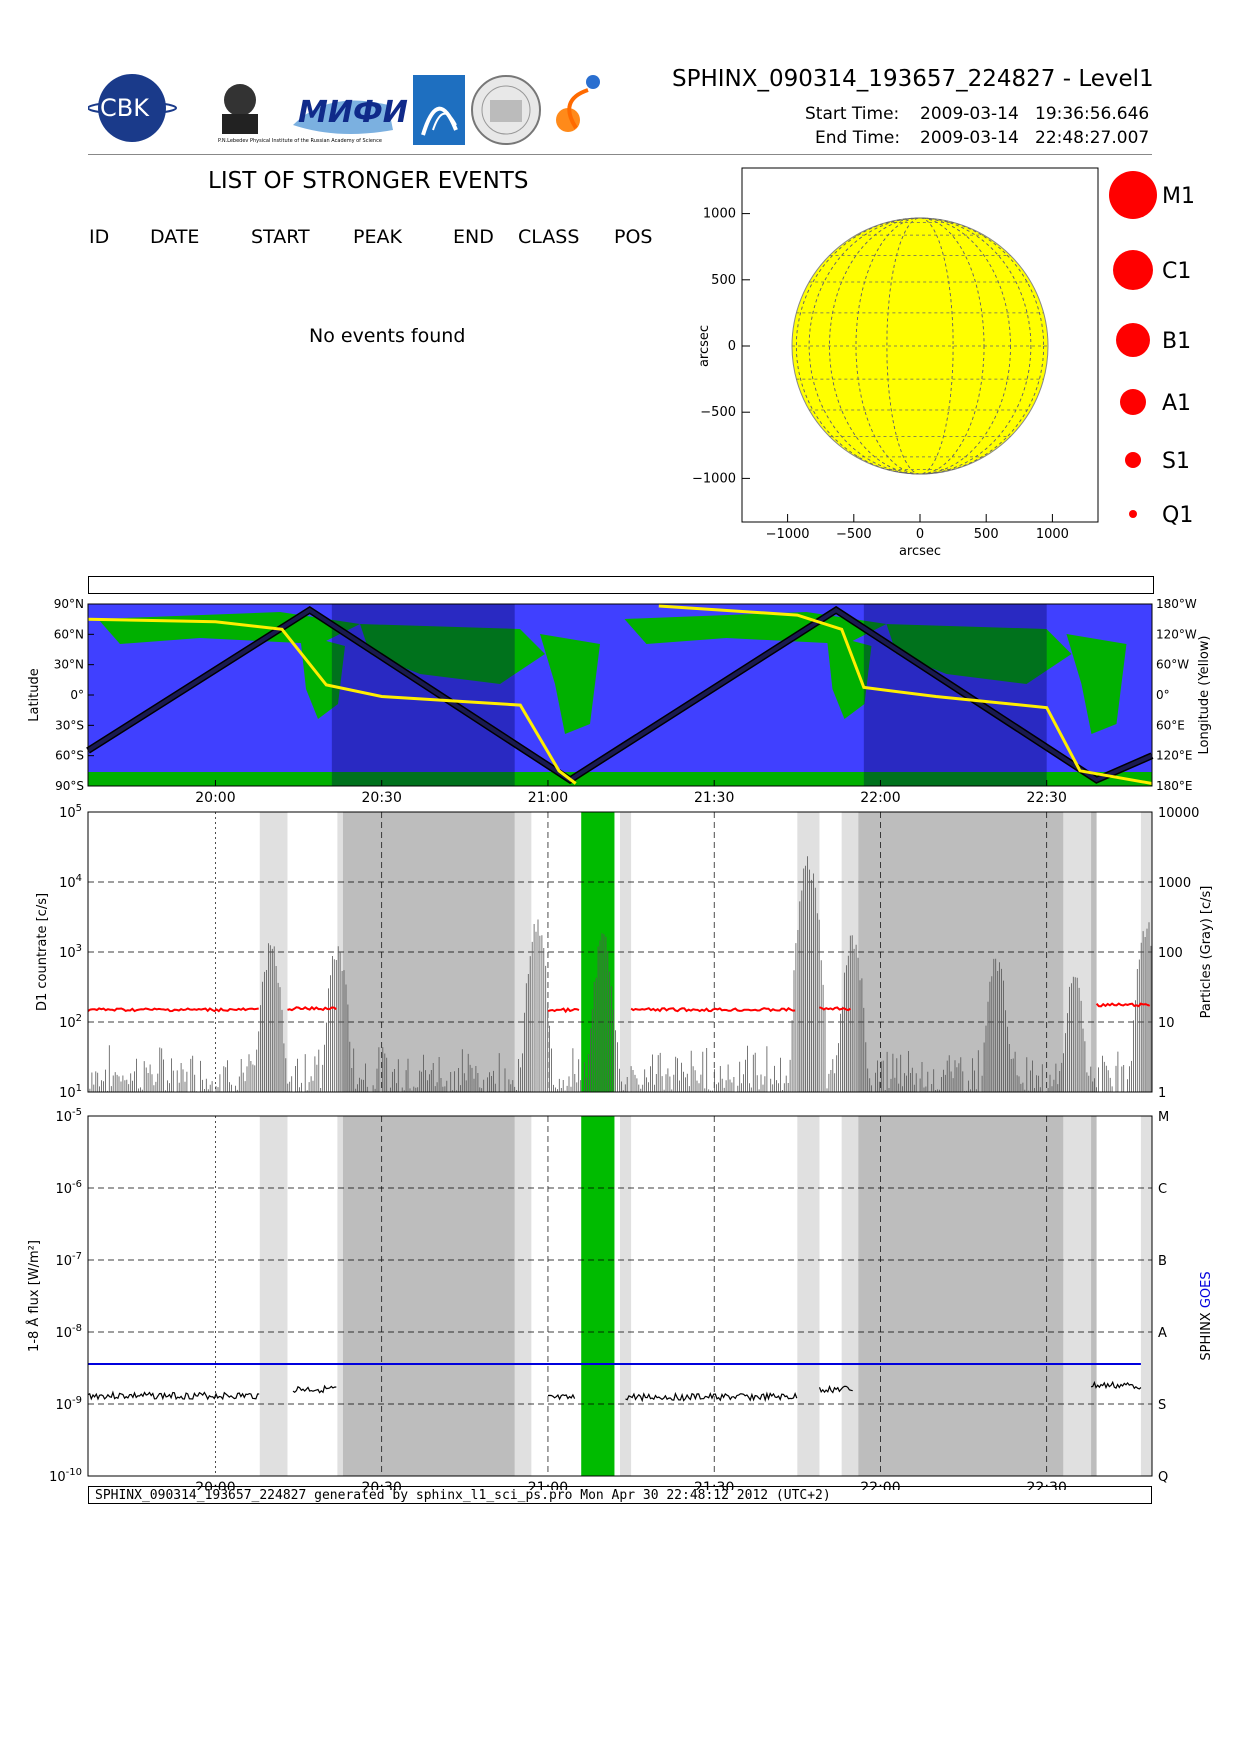 Image resolution: width=1240 pixels, height=1754 pixels. Describe the element at coordinates (1133, 460) in the screenshot. I see `legend-marker-s1` at that location.